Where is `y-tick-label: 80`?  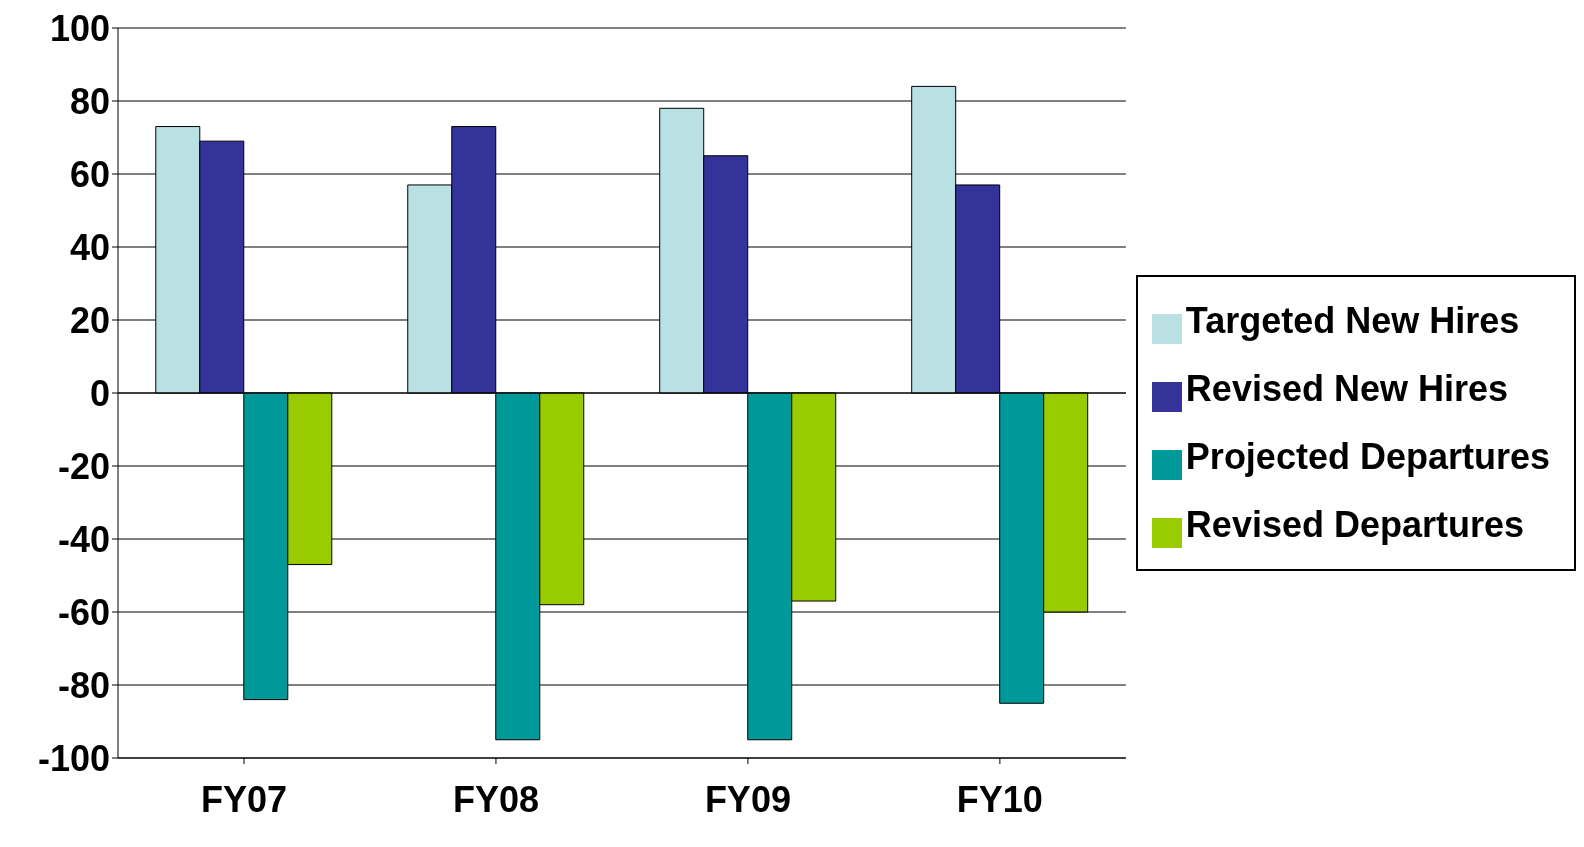 y-tick-label: 80 is located at coordinates (89, 101).